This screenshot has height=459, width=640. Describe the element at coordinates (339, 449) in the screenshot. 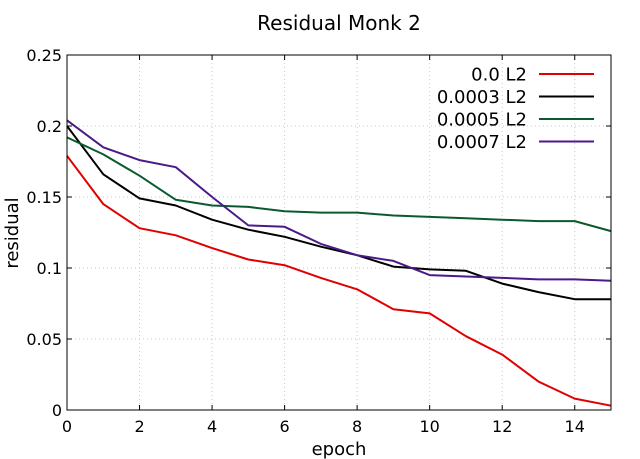

I see `x-axis-label: epoch` at that location.